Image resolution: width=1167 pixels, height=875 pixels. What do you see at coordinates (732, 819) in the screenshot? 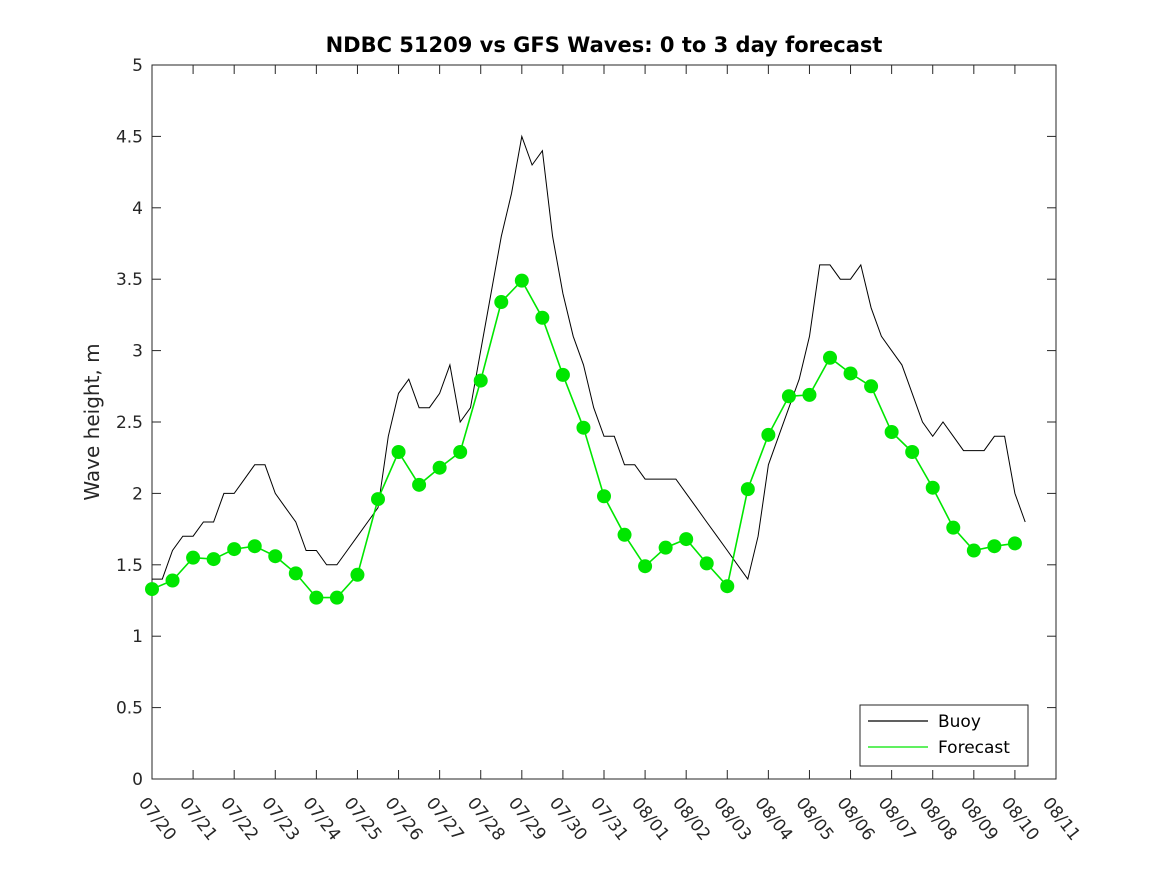
I see `x-tick-label: 08/03` at bounding box center [732, 819].